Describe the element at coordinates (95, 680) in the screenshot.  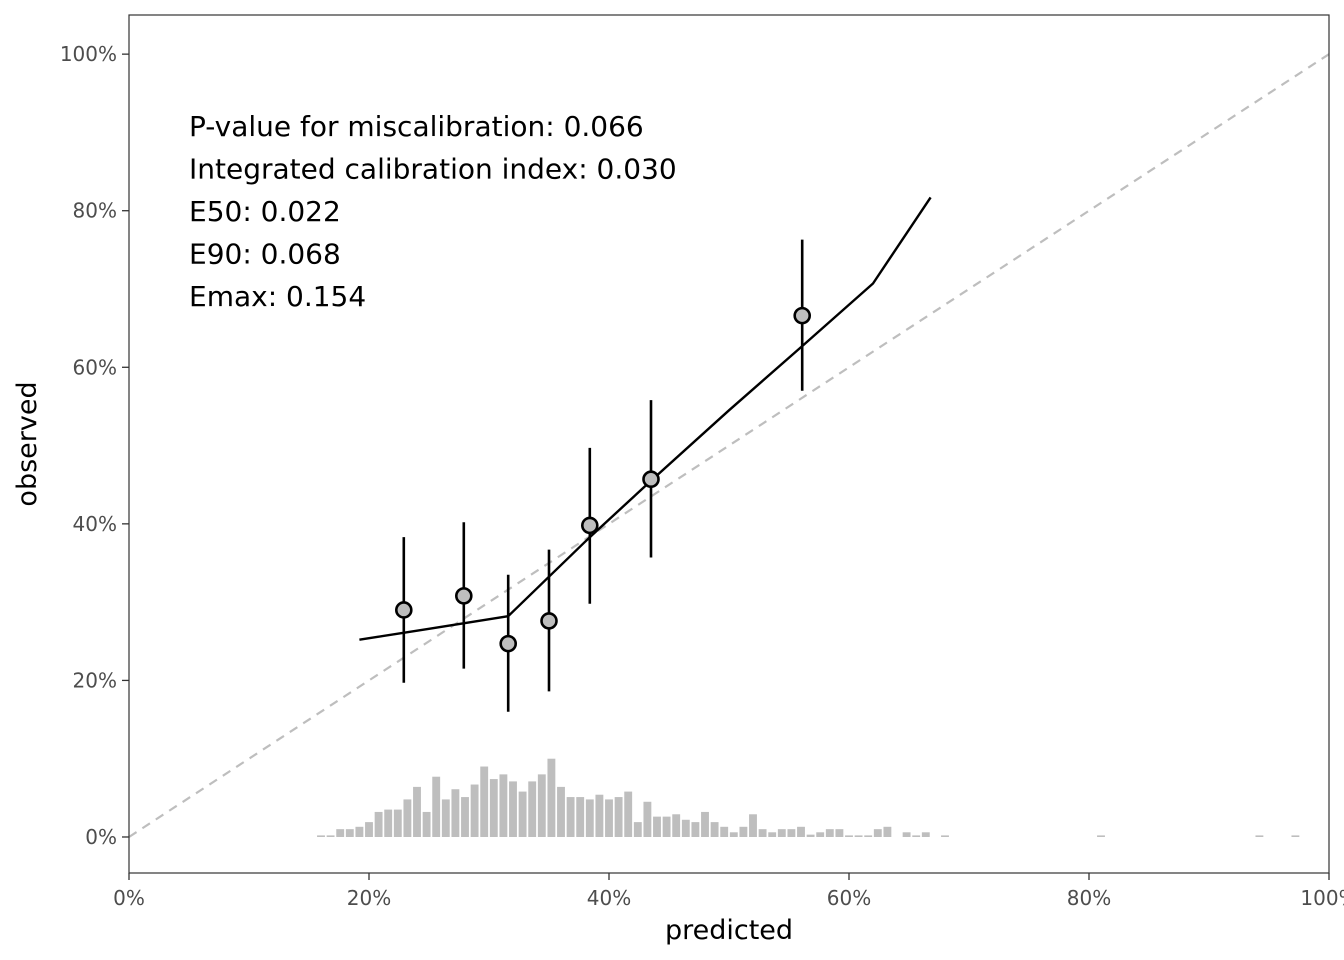
I see `y-tick-label: 20%` at that location.